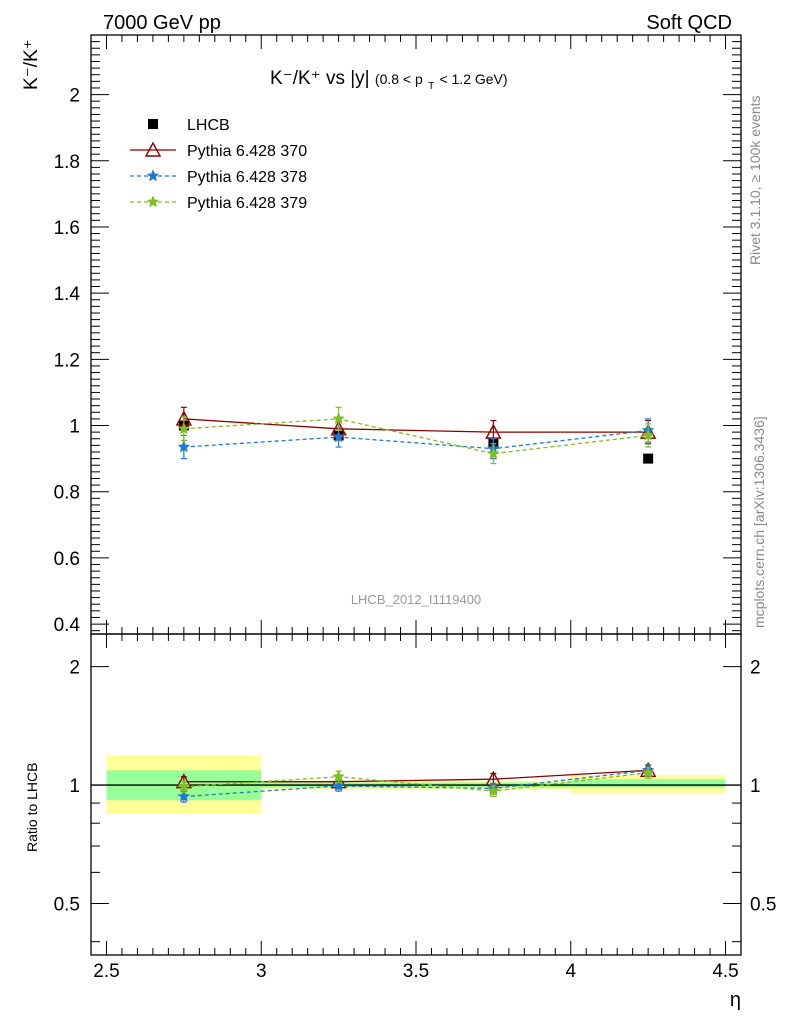  I want to click on legend-item: LHCB, so click(189, 125).